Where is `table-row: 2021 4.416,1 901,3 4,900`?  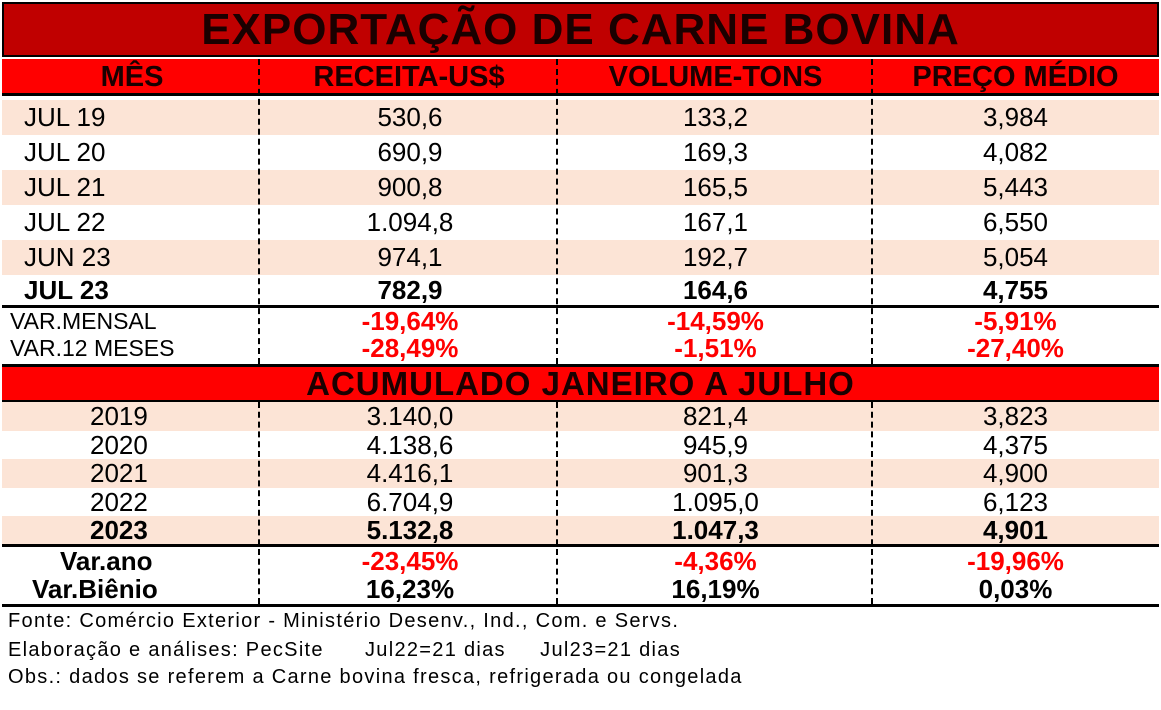
table-row: 2021 4.416,1 901,3 4,900 is located at coordinates (580, 473).